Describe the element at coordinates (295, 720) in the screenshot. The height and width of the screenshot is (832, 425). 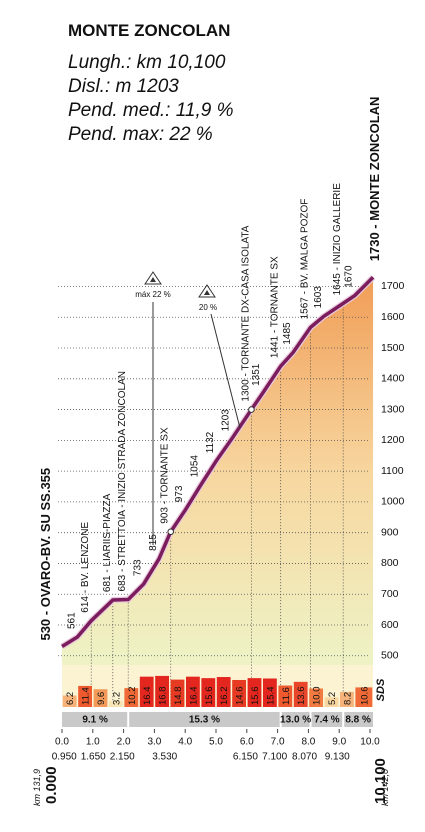
I see `section-label: 13.0 %` at that location.